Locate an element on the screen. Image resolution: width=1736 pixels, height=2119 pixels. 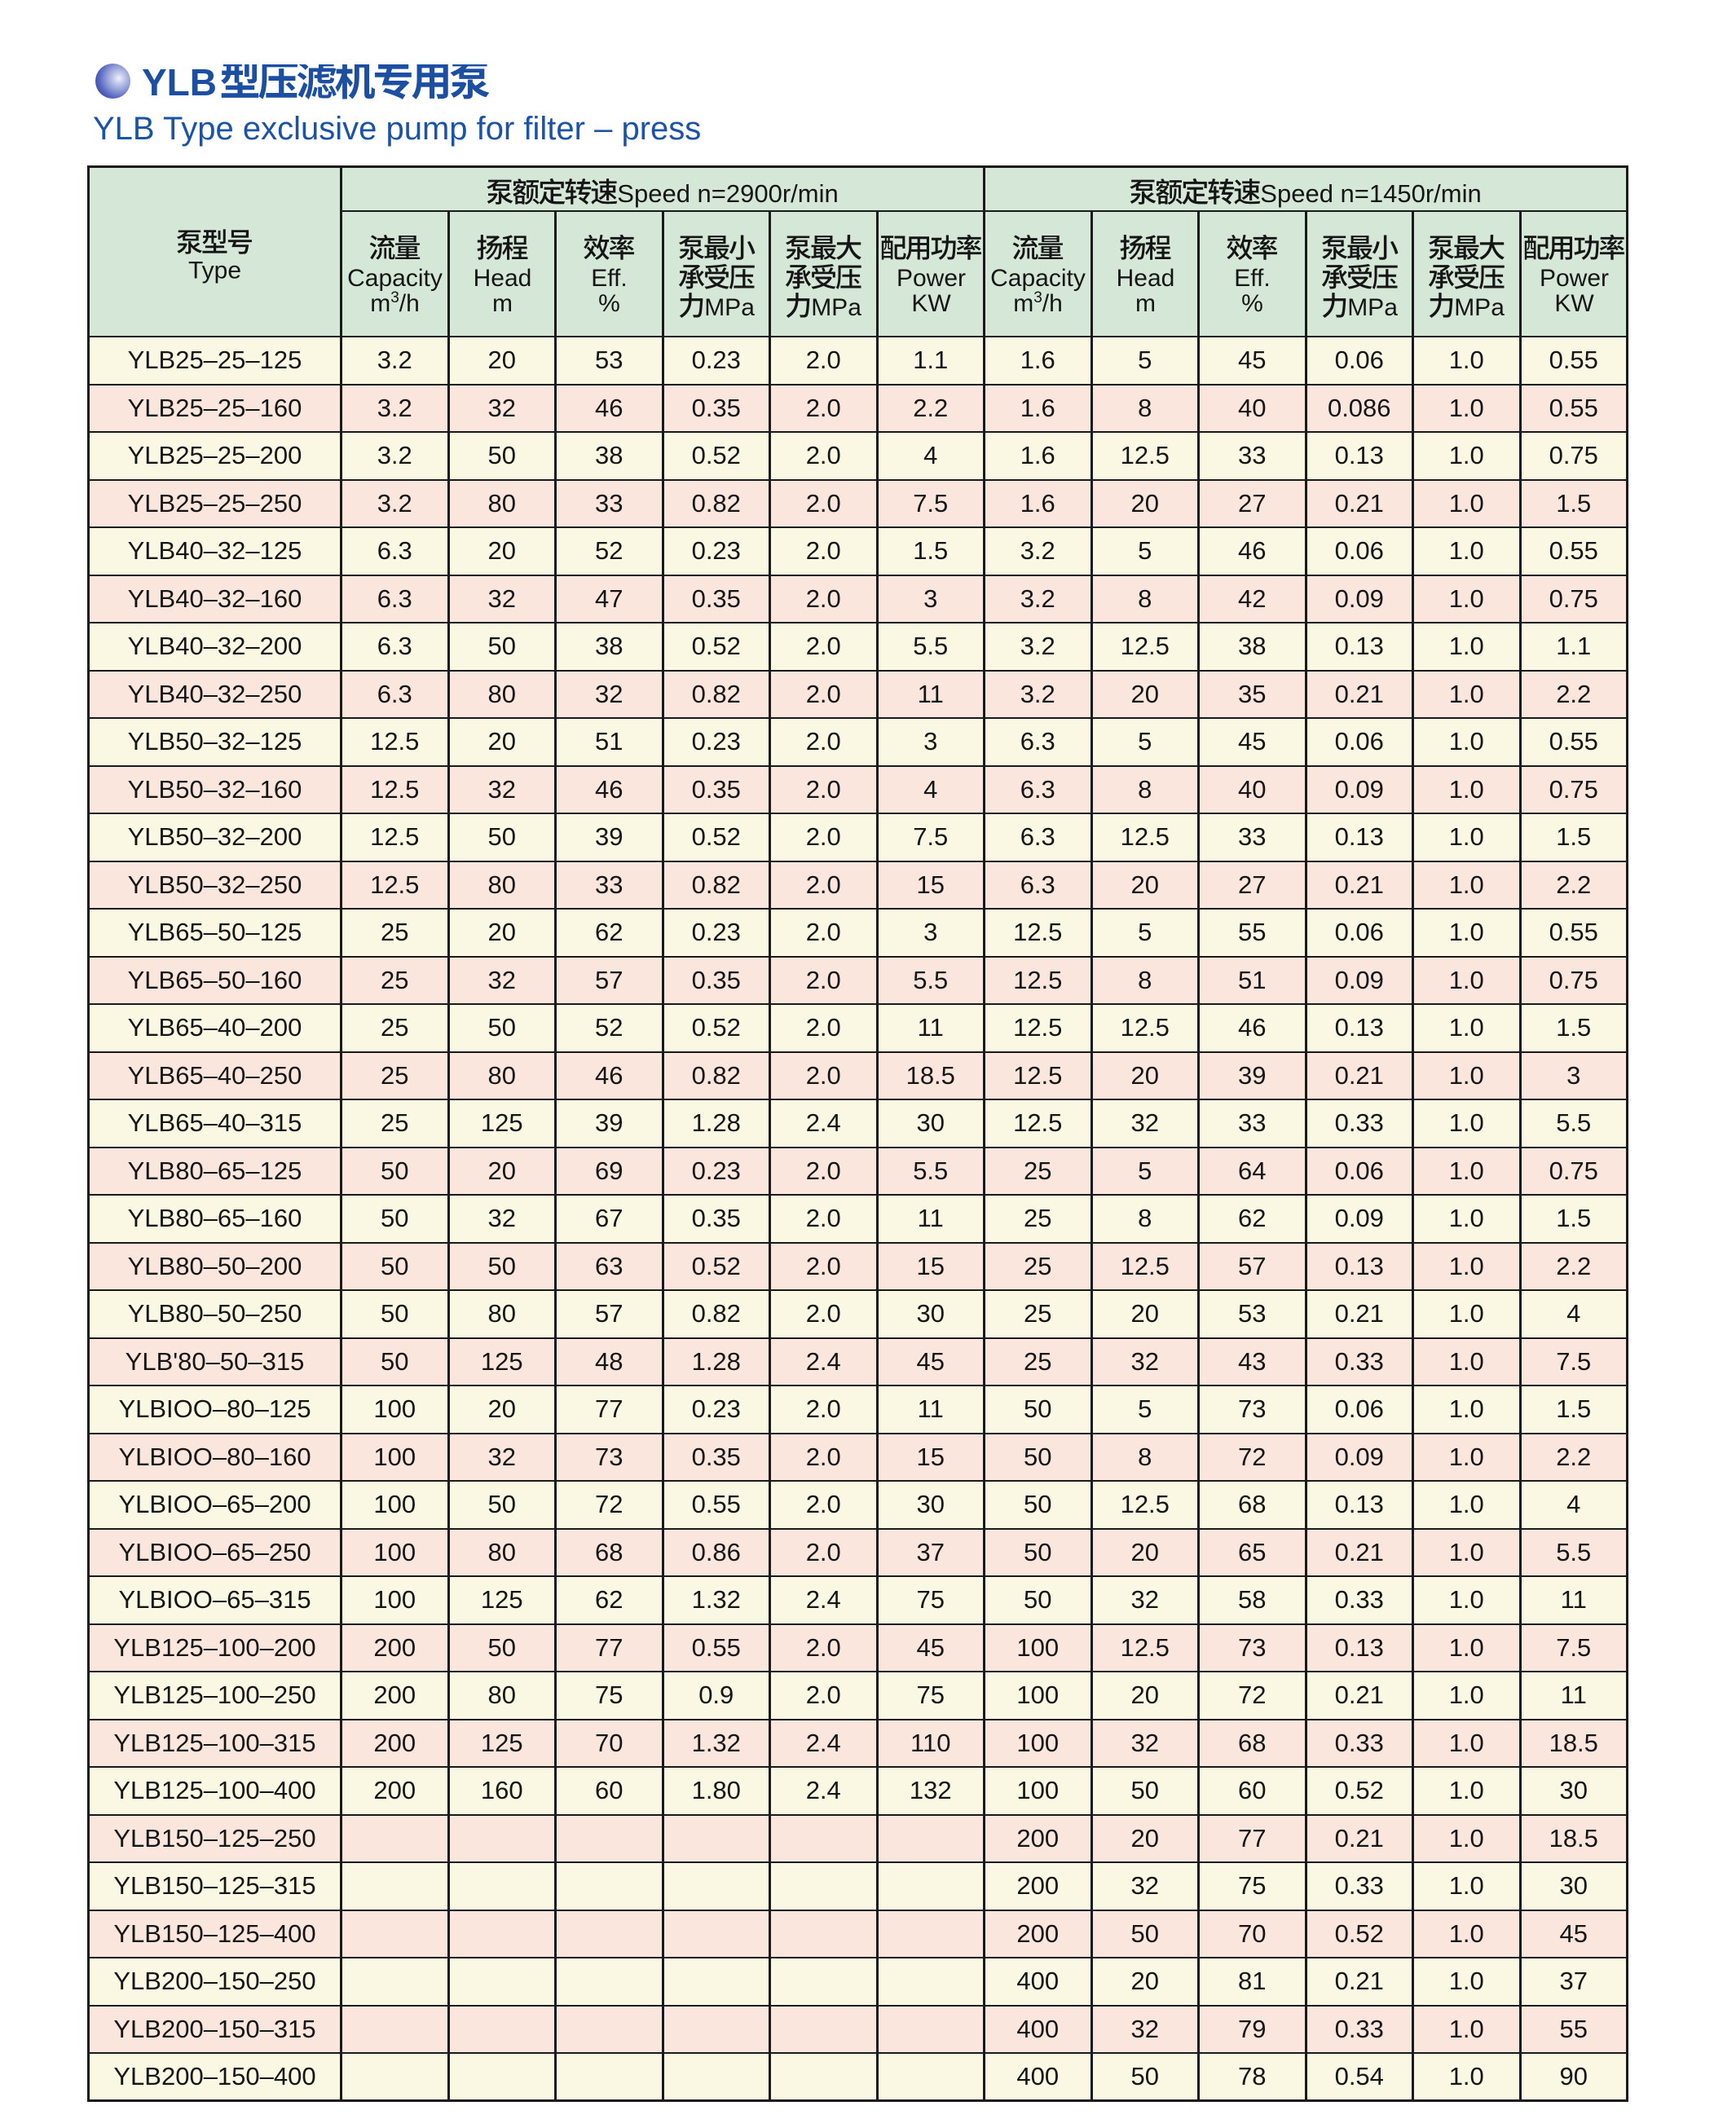
svg-text: YLB is located at coordinates (179, 84).